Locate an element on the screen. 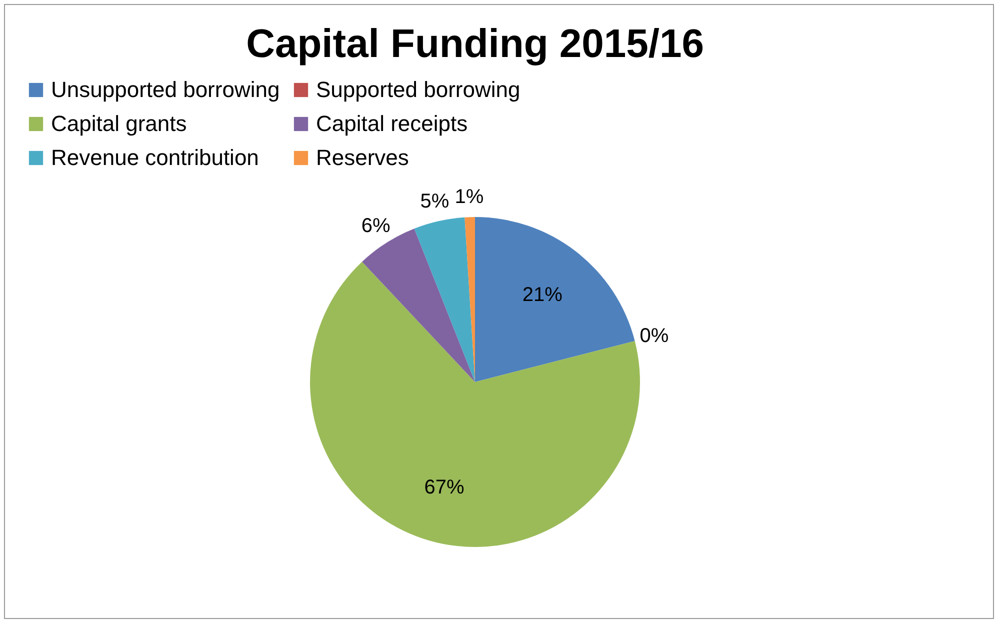 Image resolution: width=1000 pixels, height=625 pixels. legend-label: Revenue contribution is located at coordinates (155, 157).